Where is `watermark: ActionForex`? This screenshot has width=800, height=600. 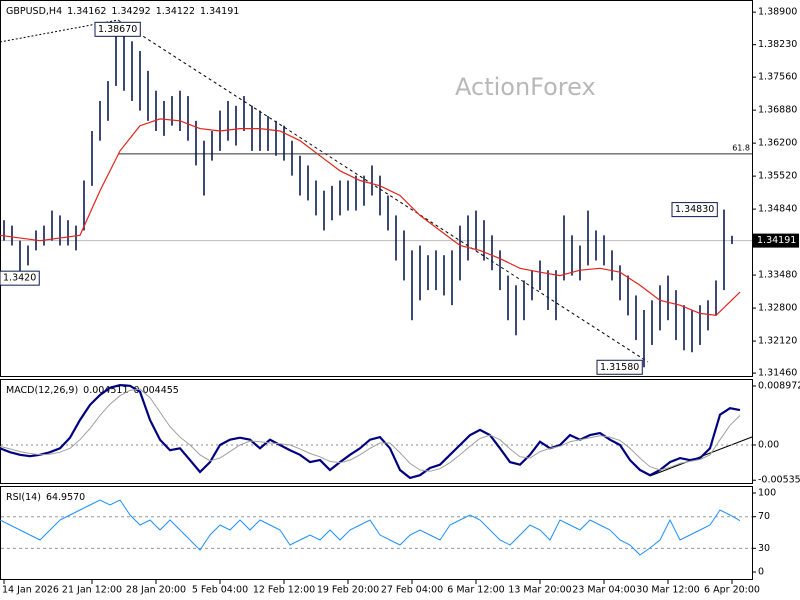
watermark: ActionForex is located at coordinates (525, 87).